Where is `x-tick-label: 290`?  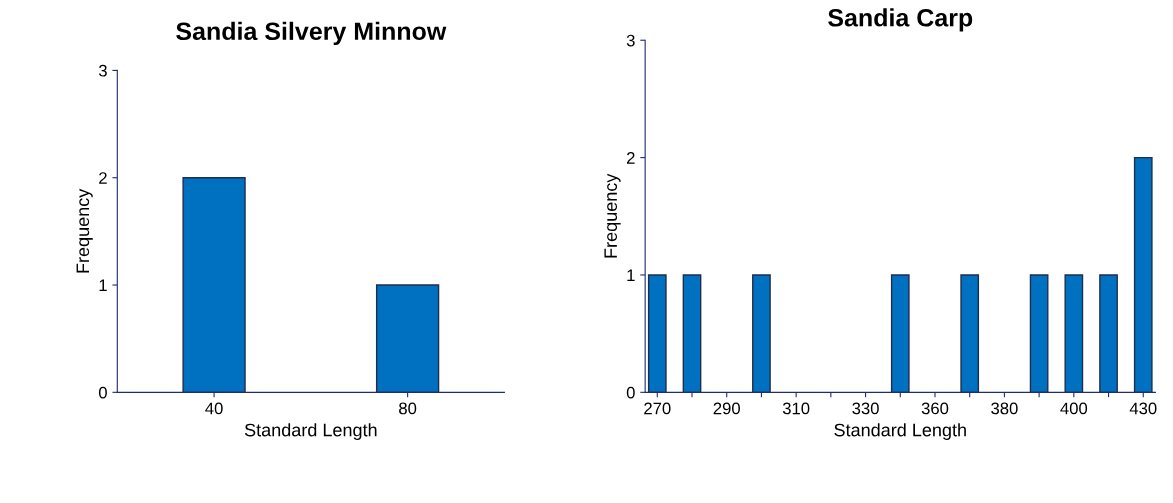 x-tick-label: 290 is located at coordinates (726, 408).